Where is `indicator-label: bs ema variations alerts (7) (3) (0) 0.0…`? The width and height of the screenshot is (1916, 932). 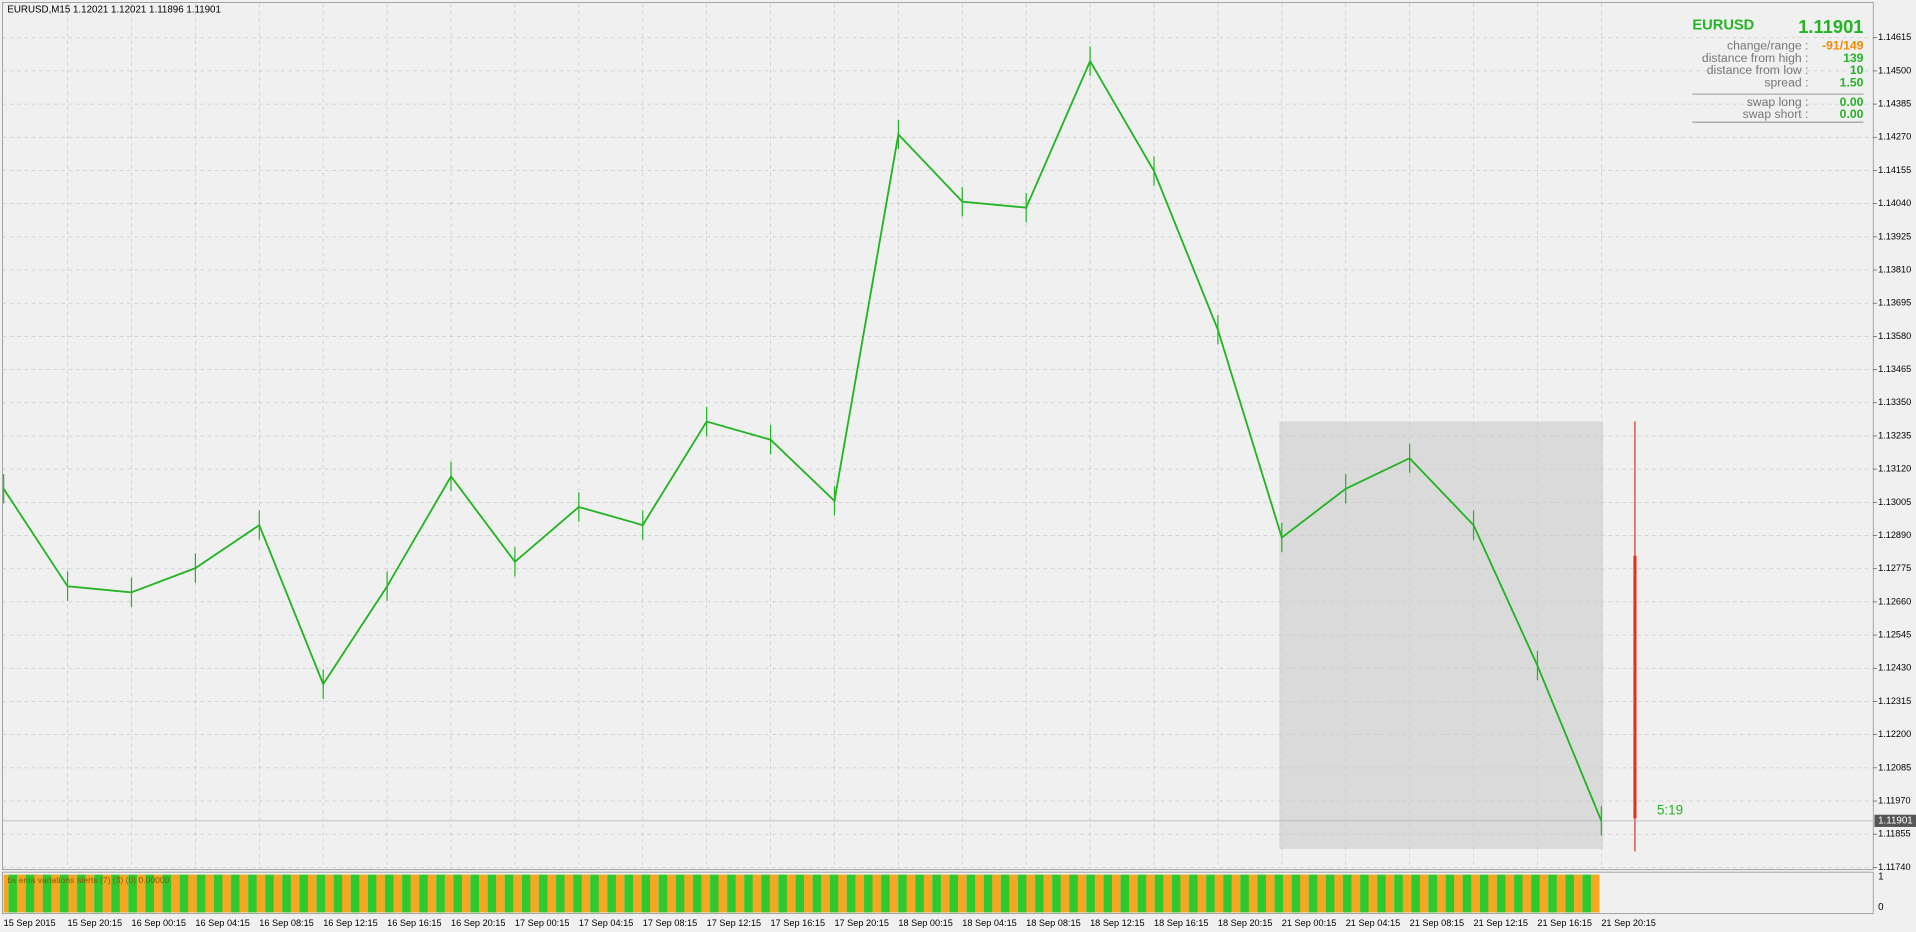
indicator-label: bs ema variations alerts (7) (3) (0) 0.0… is located at coordinates (88, 880).